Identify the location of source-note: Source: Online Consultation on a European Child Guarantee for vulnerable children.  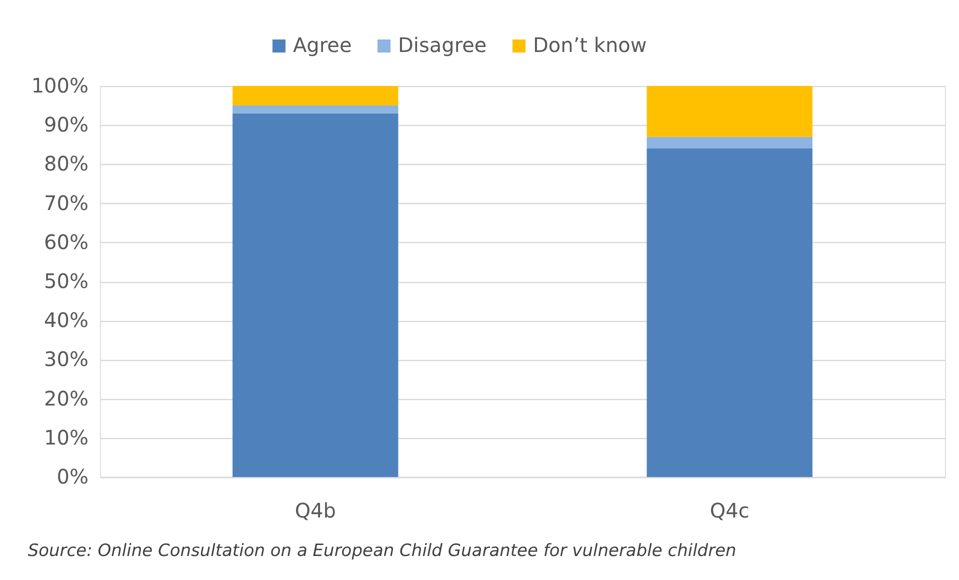
(382, 551).